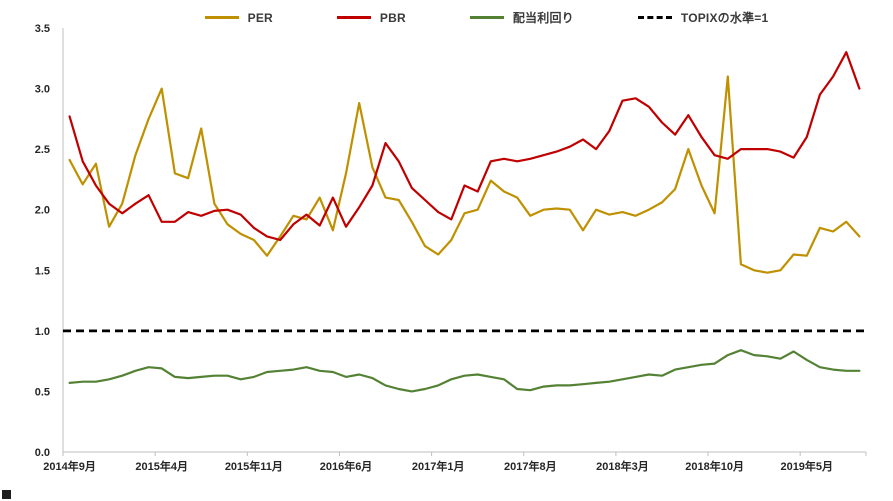 This screenshot has width=893, height=501. What do you see at coordinates (42, 29) in the screenshot?
I see `y-tick-label: 3.5` at bounding box center [42, 29].